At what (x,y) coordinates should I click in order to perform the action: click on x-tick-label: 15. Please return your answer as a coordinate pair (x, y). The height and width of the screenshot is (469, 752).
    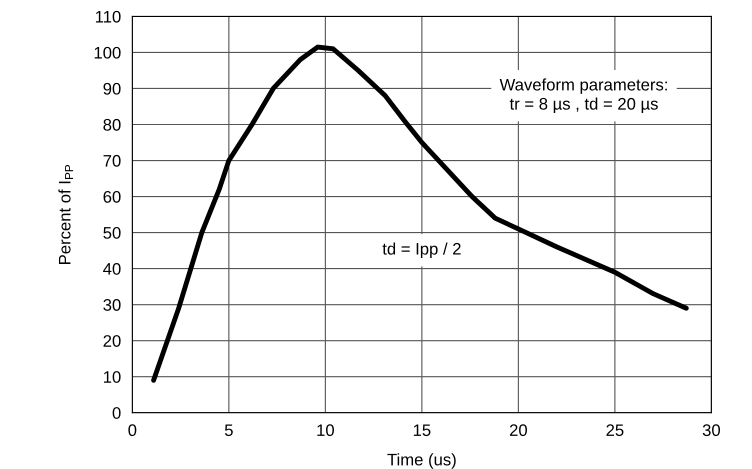
    Looking at the image, I should click on (422, 430).